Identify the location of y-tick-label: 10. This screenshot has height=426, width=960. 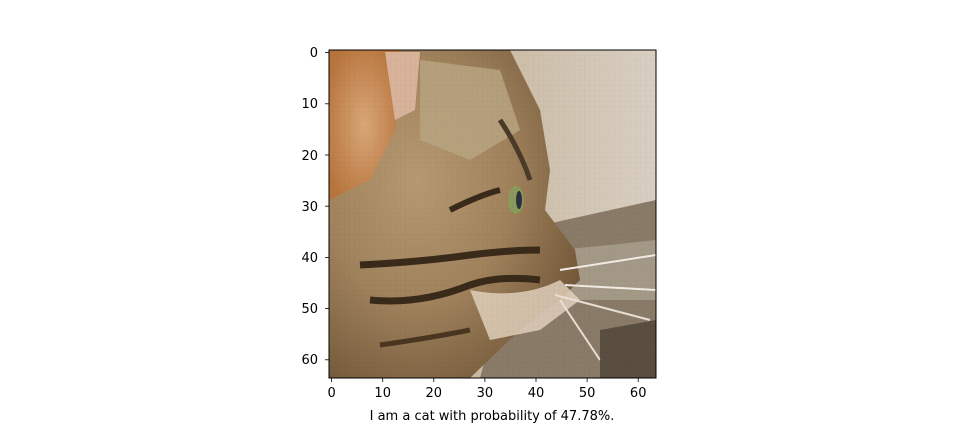
(309, 104).